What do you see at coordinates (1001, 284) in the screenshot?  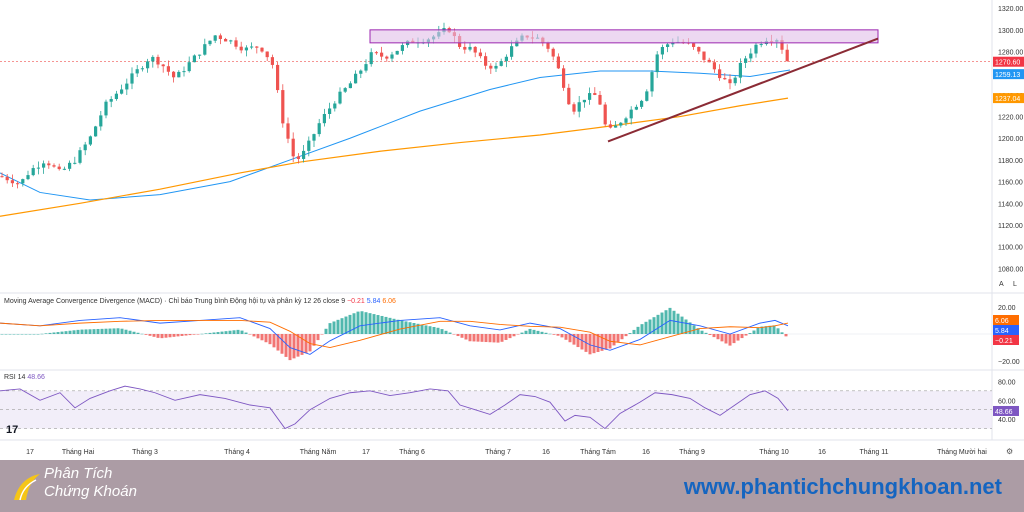 I see `auto-scale-button: A` at bounding box center [1001, 284].